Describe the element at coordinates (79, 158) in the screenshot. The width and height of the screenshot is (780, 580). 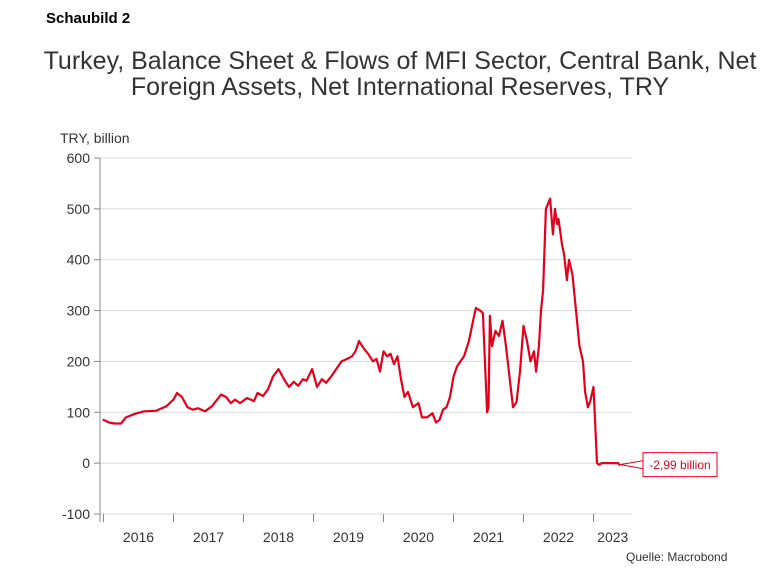
I see `y-tick-label: 600` at that location.